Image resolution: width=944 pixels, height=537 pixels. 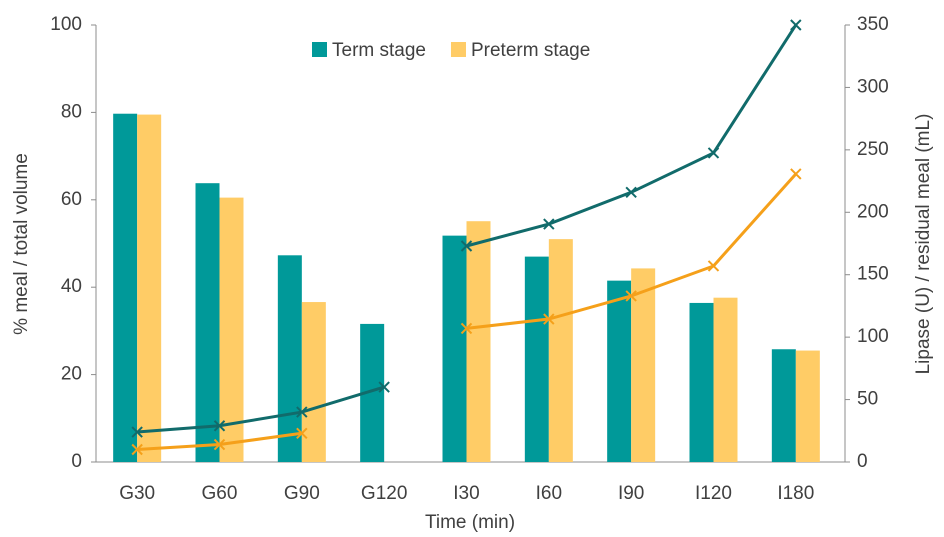 What do you see at coordinates (923, 244) in the screenshot?
I see `y2-axis-label: Lipase (U) / residual meal (mL)` at bounding box center [923, 244].